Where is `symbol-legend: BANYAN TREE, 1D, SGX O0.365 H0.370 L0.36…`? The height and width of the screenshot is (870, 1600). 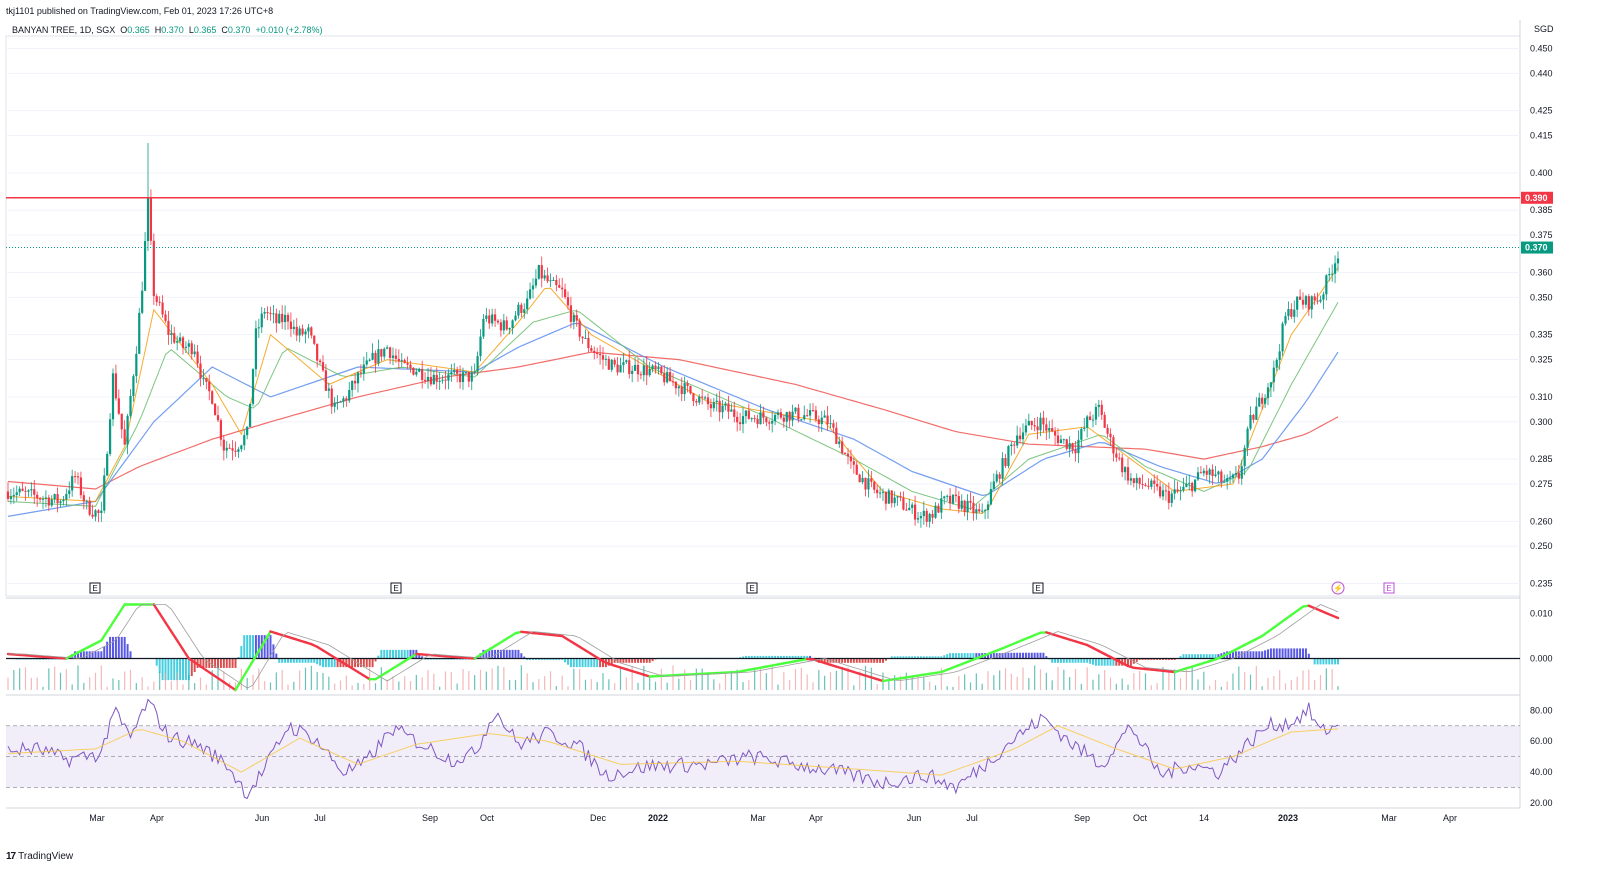
symbol-legend: BANYAN TREE, 1D, SGX O0.365 H0.370 L0.36… is located at coordinates (167, 30).